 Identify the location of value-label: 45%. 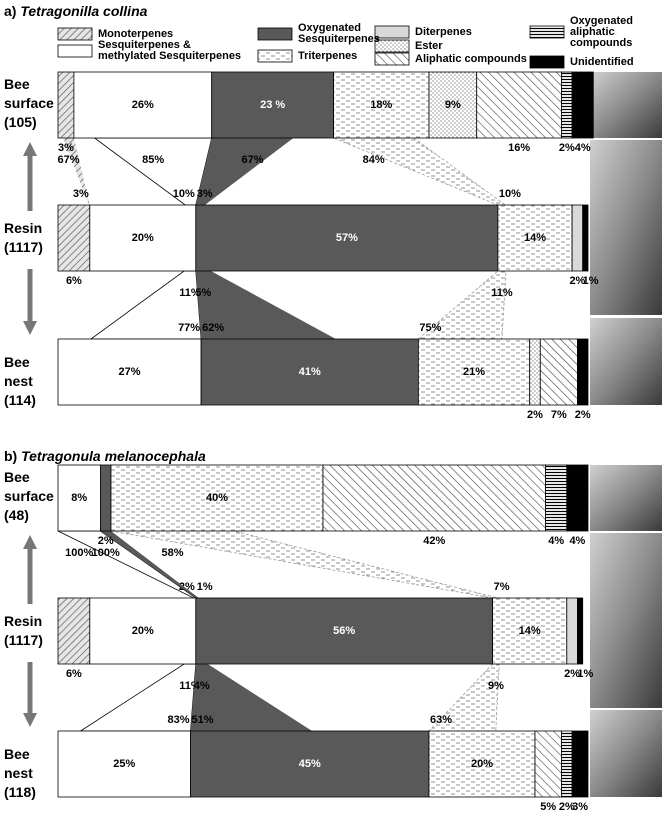
(310, 764).